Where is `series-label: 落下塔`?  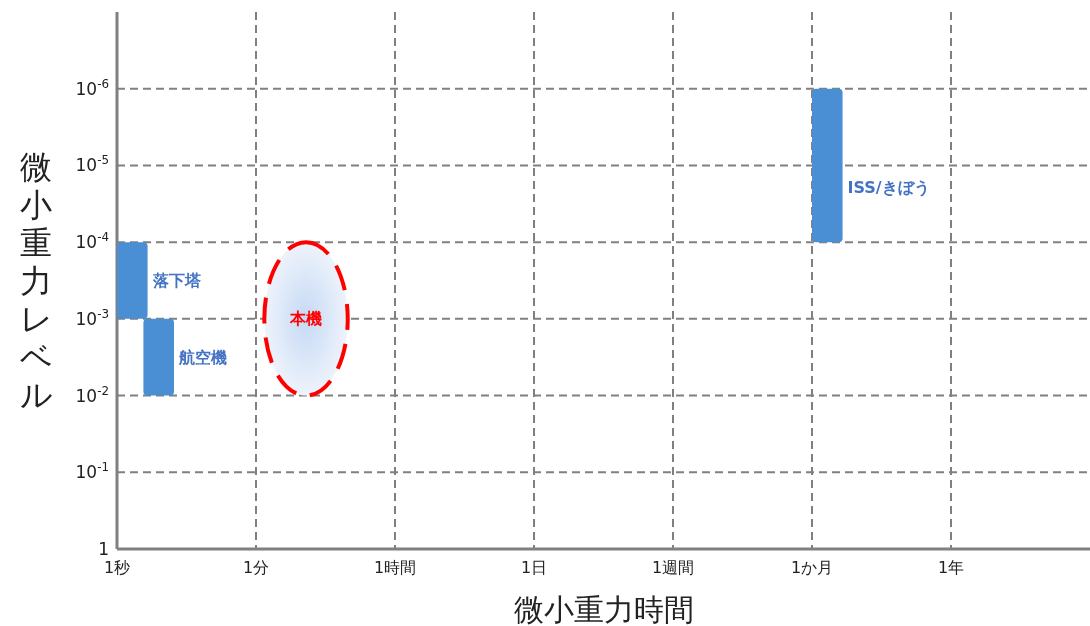
series-label: 落下塔 is located at coordinates (176, 281).